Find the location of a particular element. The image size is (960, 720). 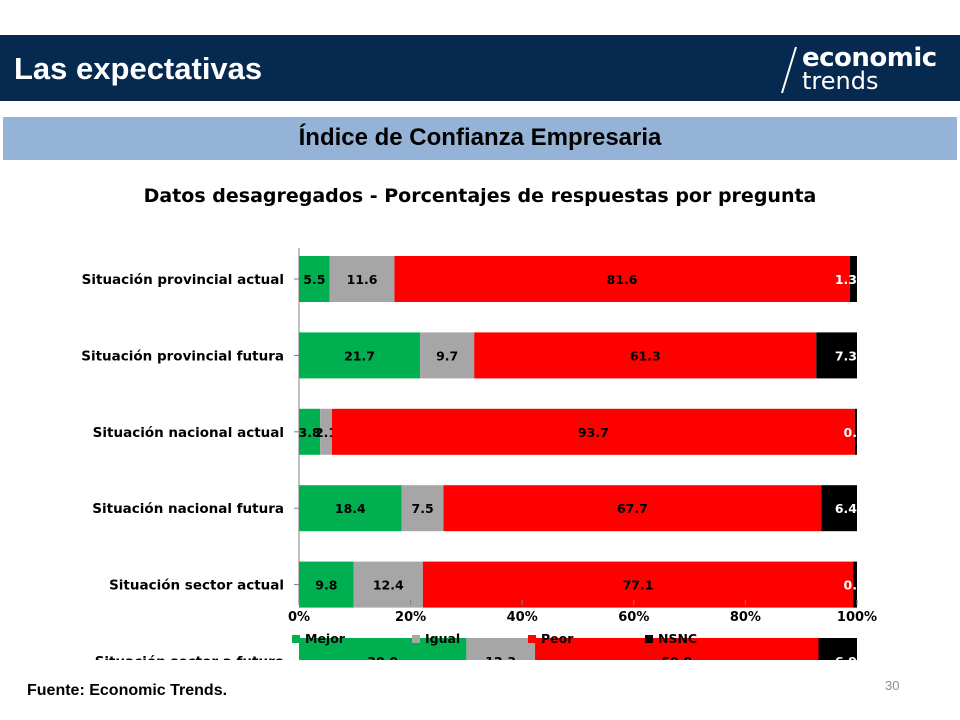

data-label-peor-0: 81.6 is located at coordinates (622, 279).